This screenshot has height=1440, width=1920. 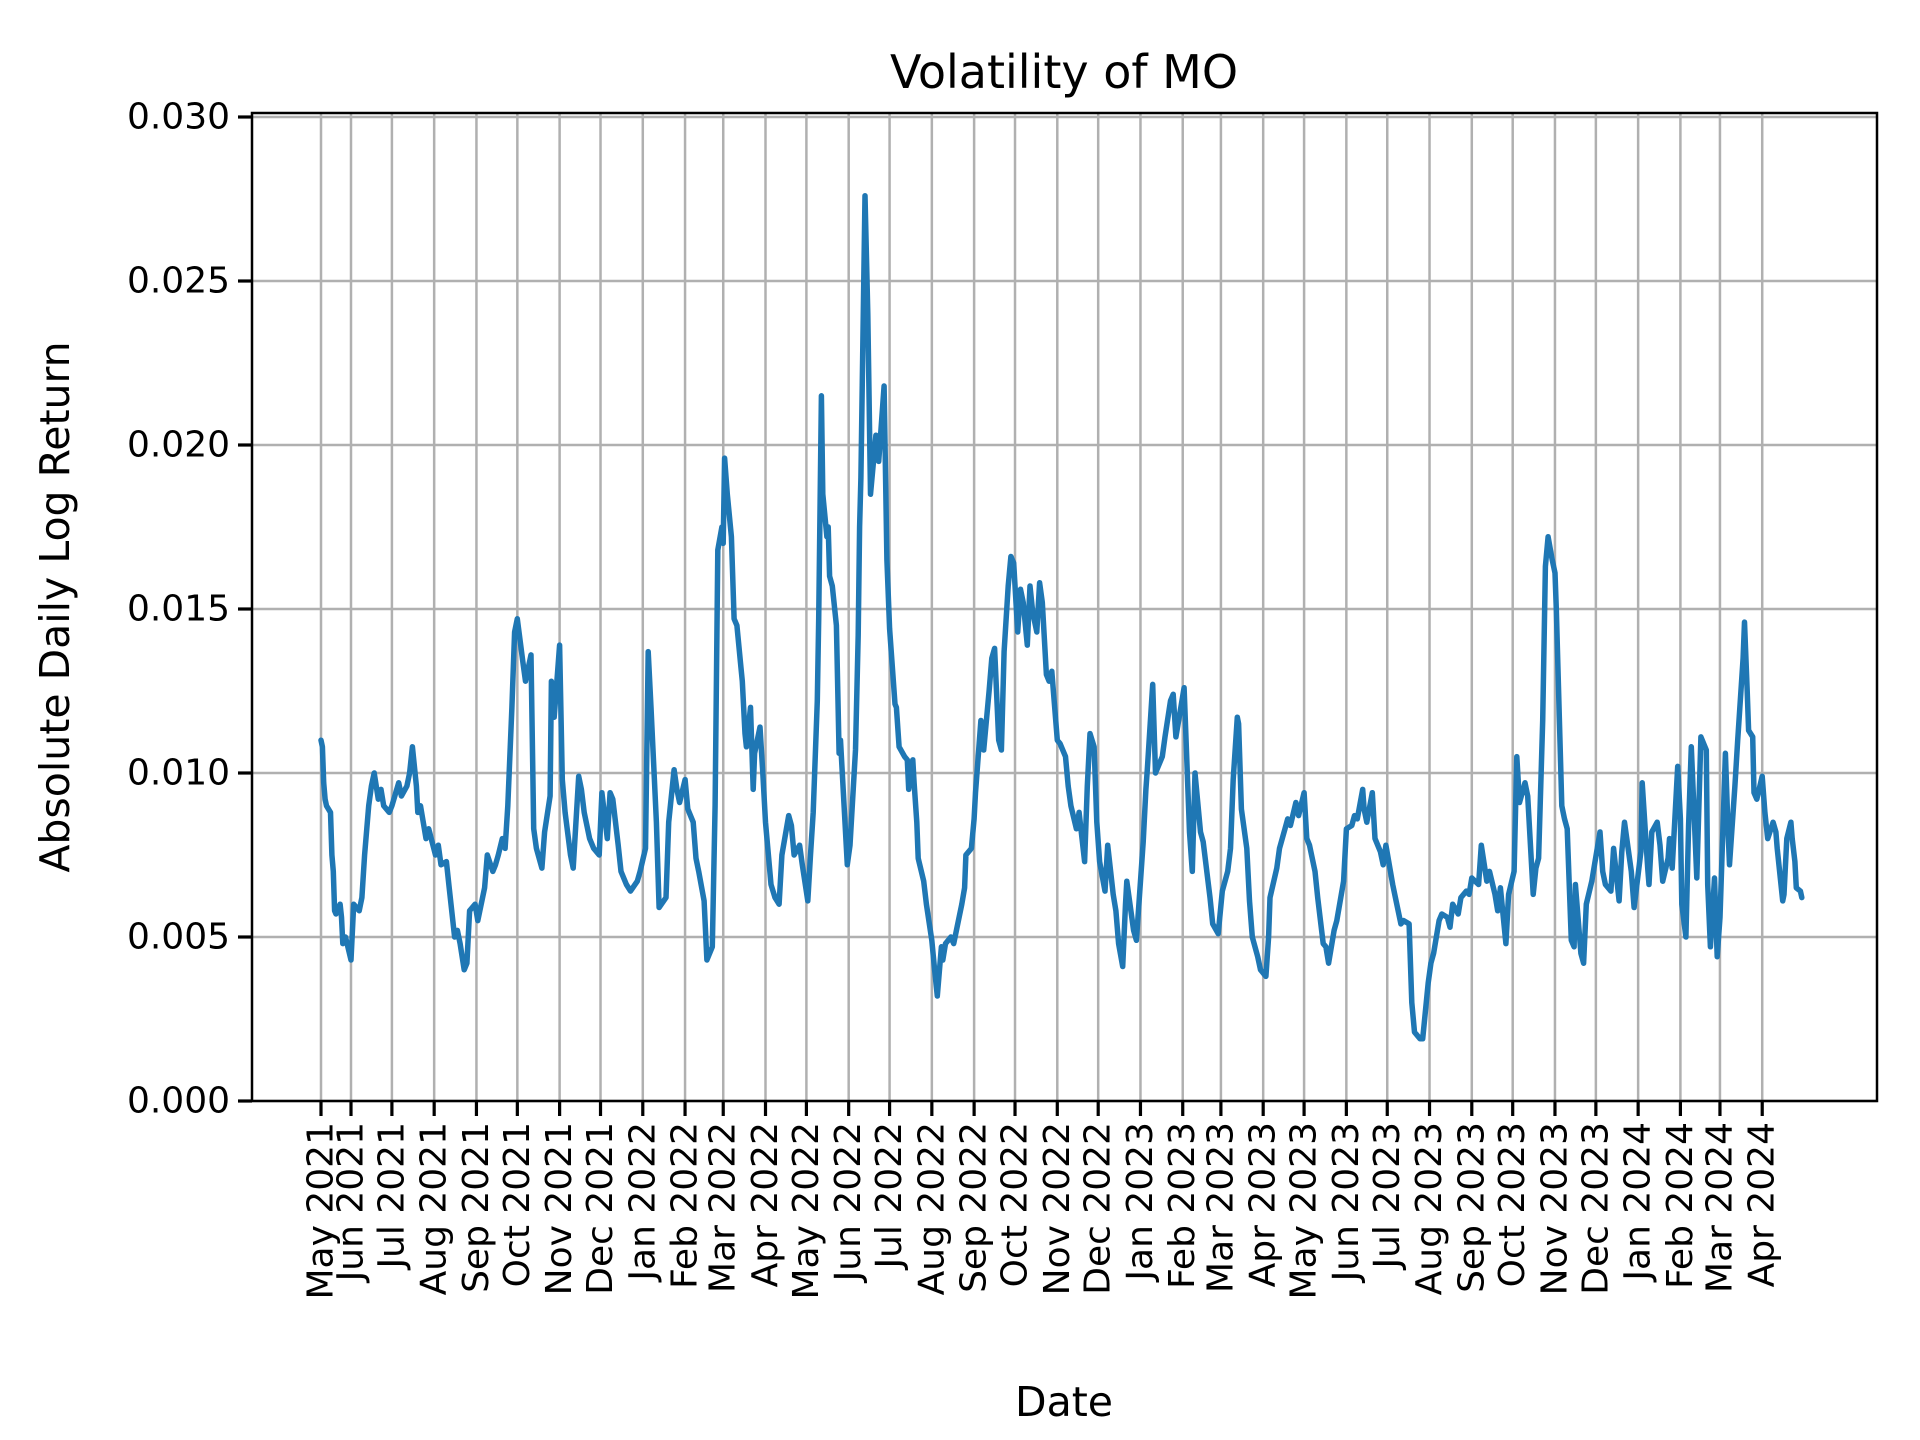 What do you see at coordinates (1263, 1204) in the screenshot?
I see `x-tick-label: Apr 2023` at bounding box center [1263, 1204].